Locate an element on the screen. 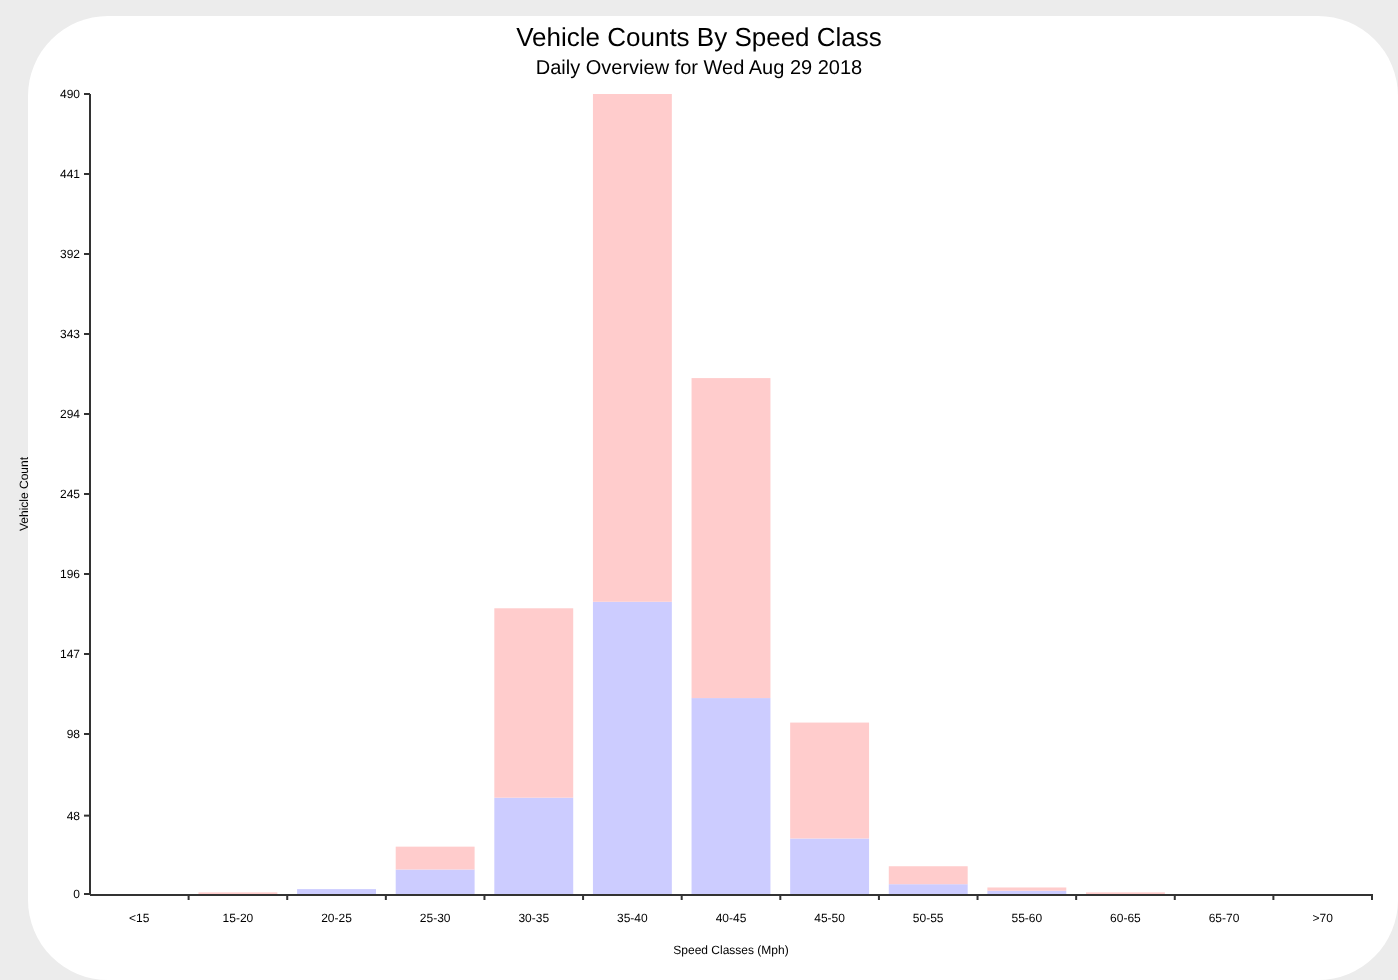  chart-title: Vehicle Counts By Speed Class is located at coordinates (699, 37).